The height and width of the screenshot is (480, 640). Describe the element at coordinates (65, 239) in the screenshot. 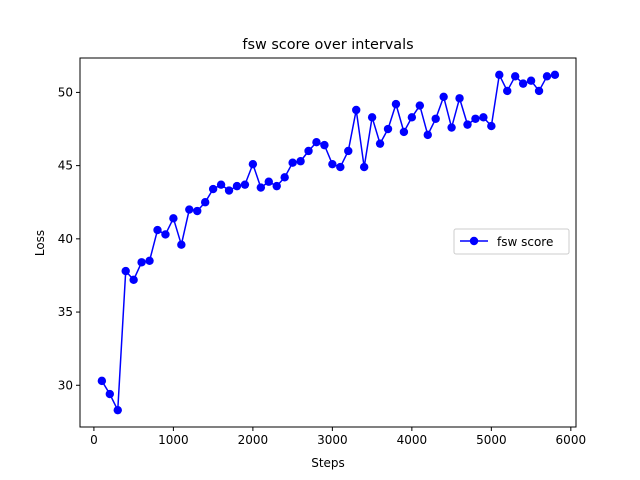

I see `y-tick-label: 40` at that location.